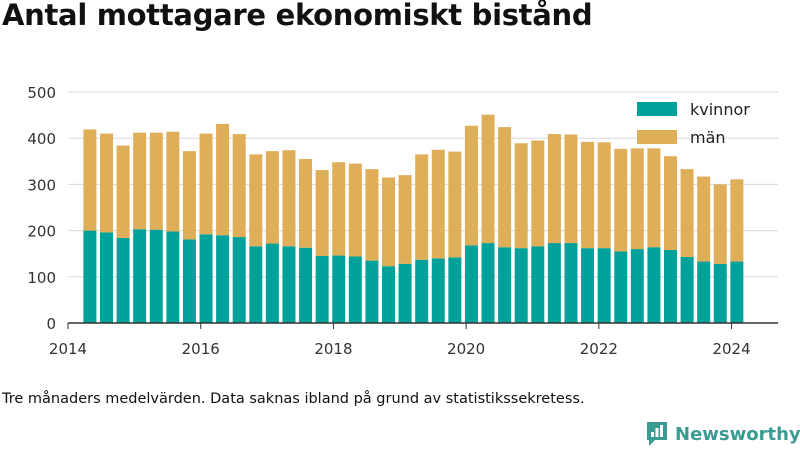  I want to click on y-axis-ticks: 0 100 200 300 400 500, so click(41, 208).